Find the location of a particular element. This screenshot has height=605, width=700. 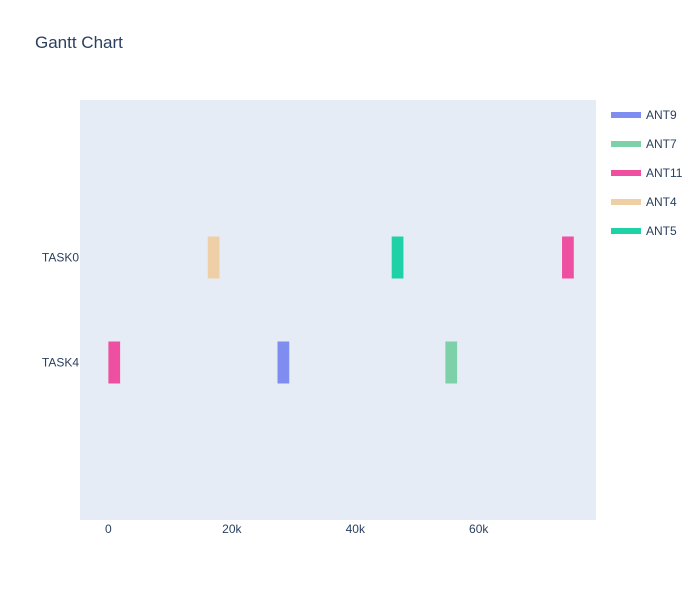

legend-label-ant7: ANT7 is located at coordinates (661, 144).